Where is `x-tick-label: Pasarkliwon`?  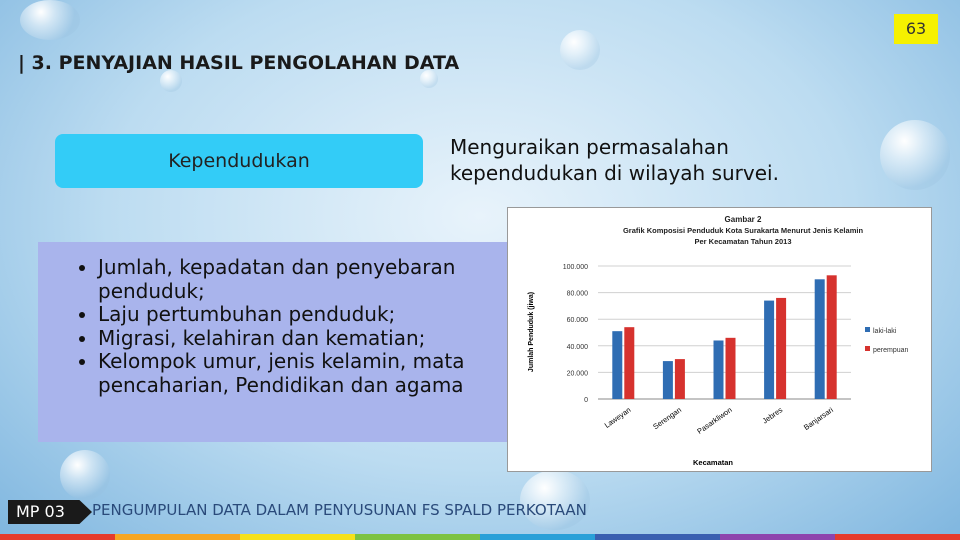 x-tick-label: Pasarkliwon is located at coordinates (714, 420).